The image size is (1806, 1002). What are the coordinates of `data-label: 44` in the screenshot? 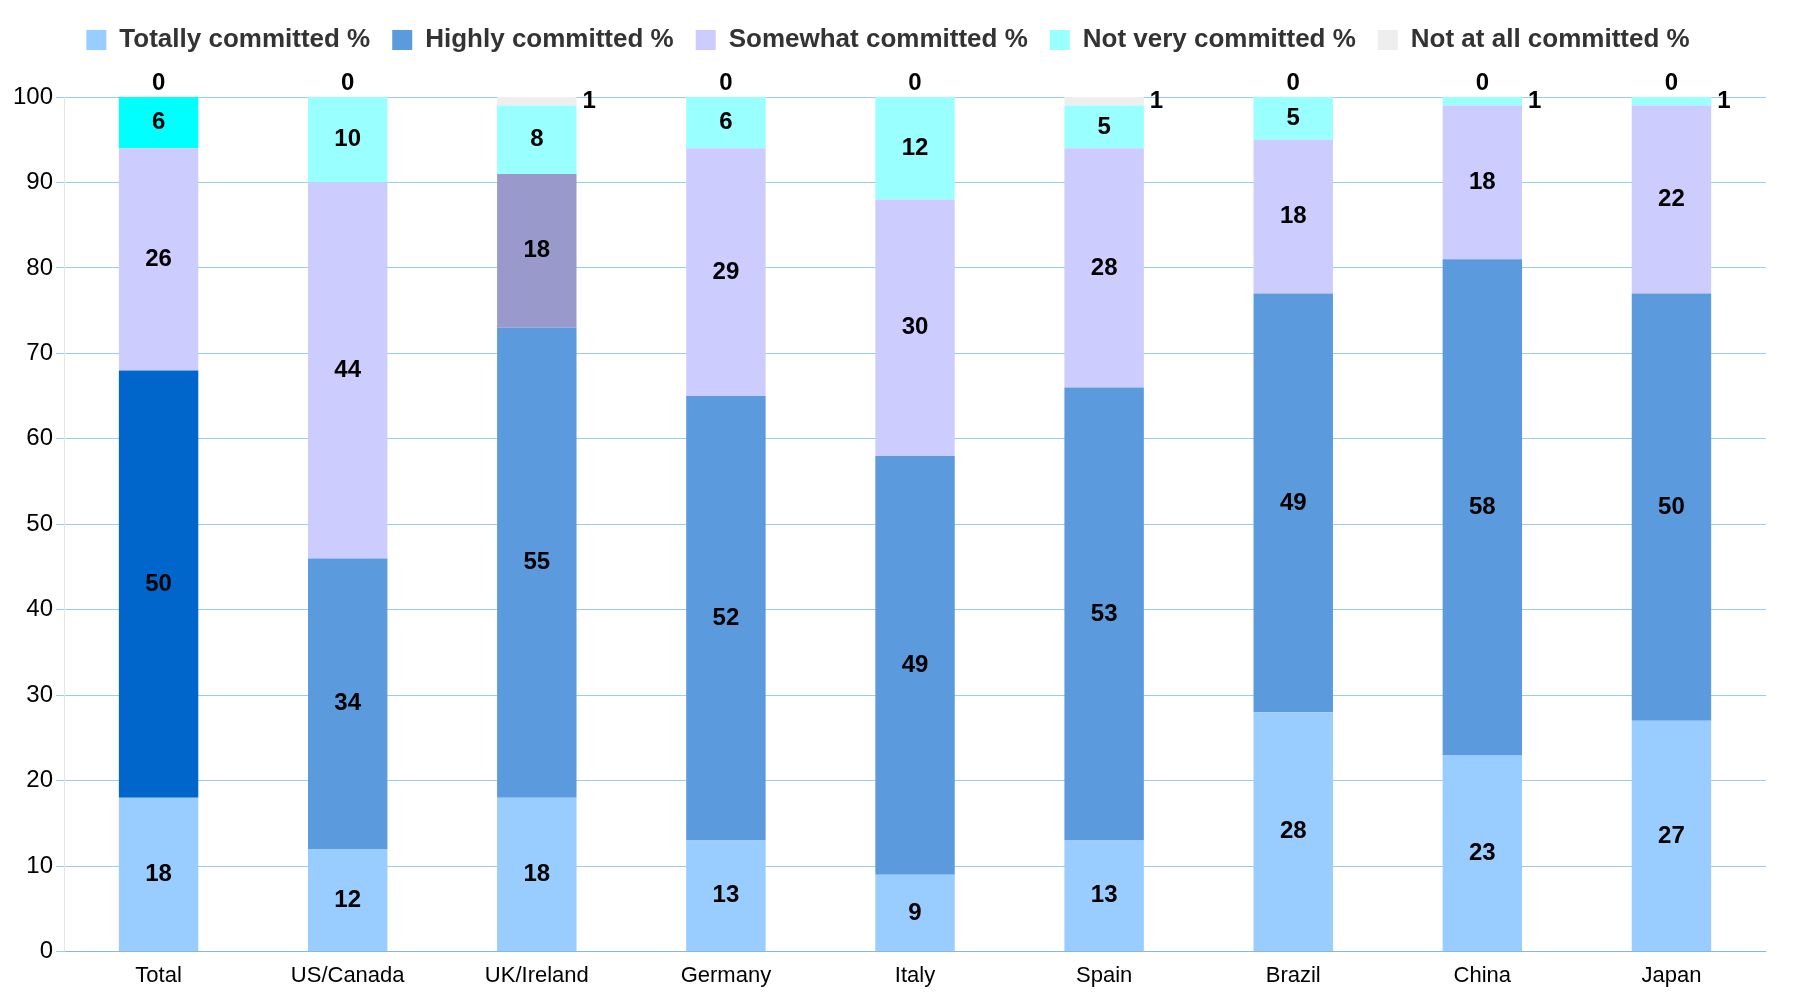 It's located at (348, 369).